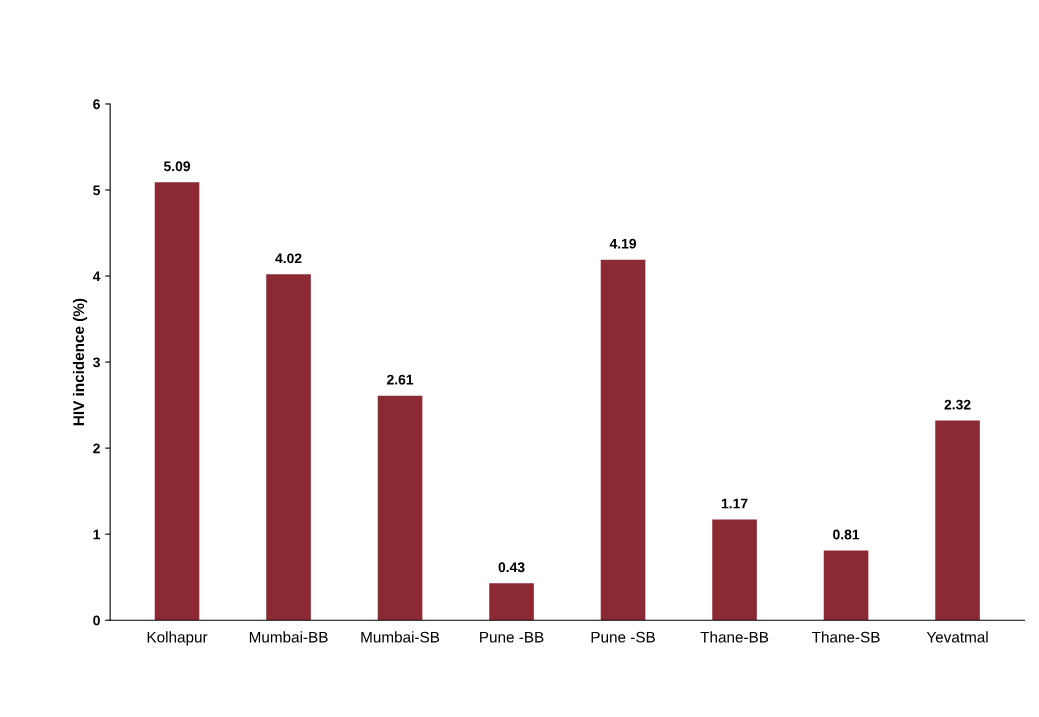 This screenshot has height=717, width=1039. What do you see at coordinates (957, 637) in the screenshot?
I see `x-tick-label: Yevatmal` at bounding box center [957, 637].